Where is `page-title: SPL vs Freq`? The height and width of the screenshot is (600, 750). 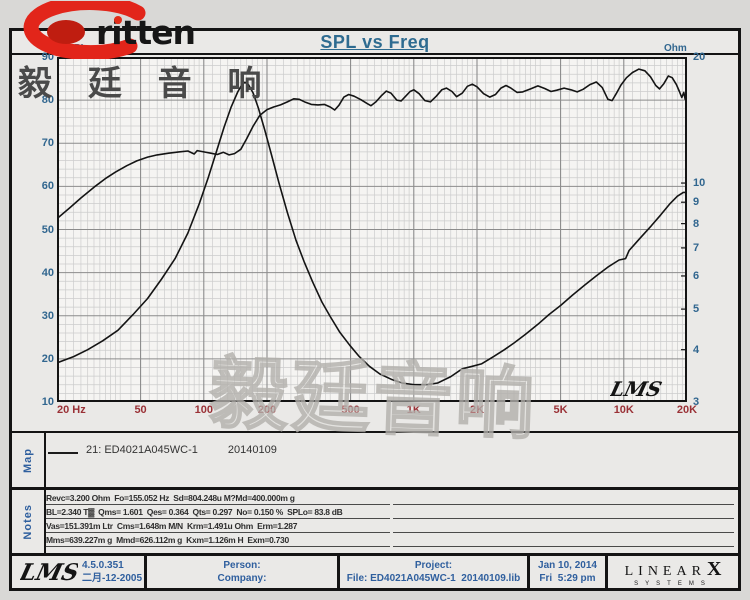
page-title: SPL vs Freq is located at coordinates (375, 42).